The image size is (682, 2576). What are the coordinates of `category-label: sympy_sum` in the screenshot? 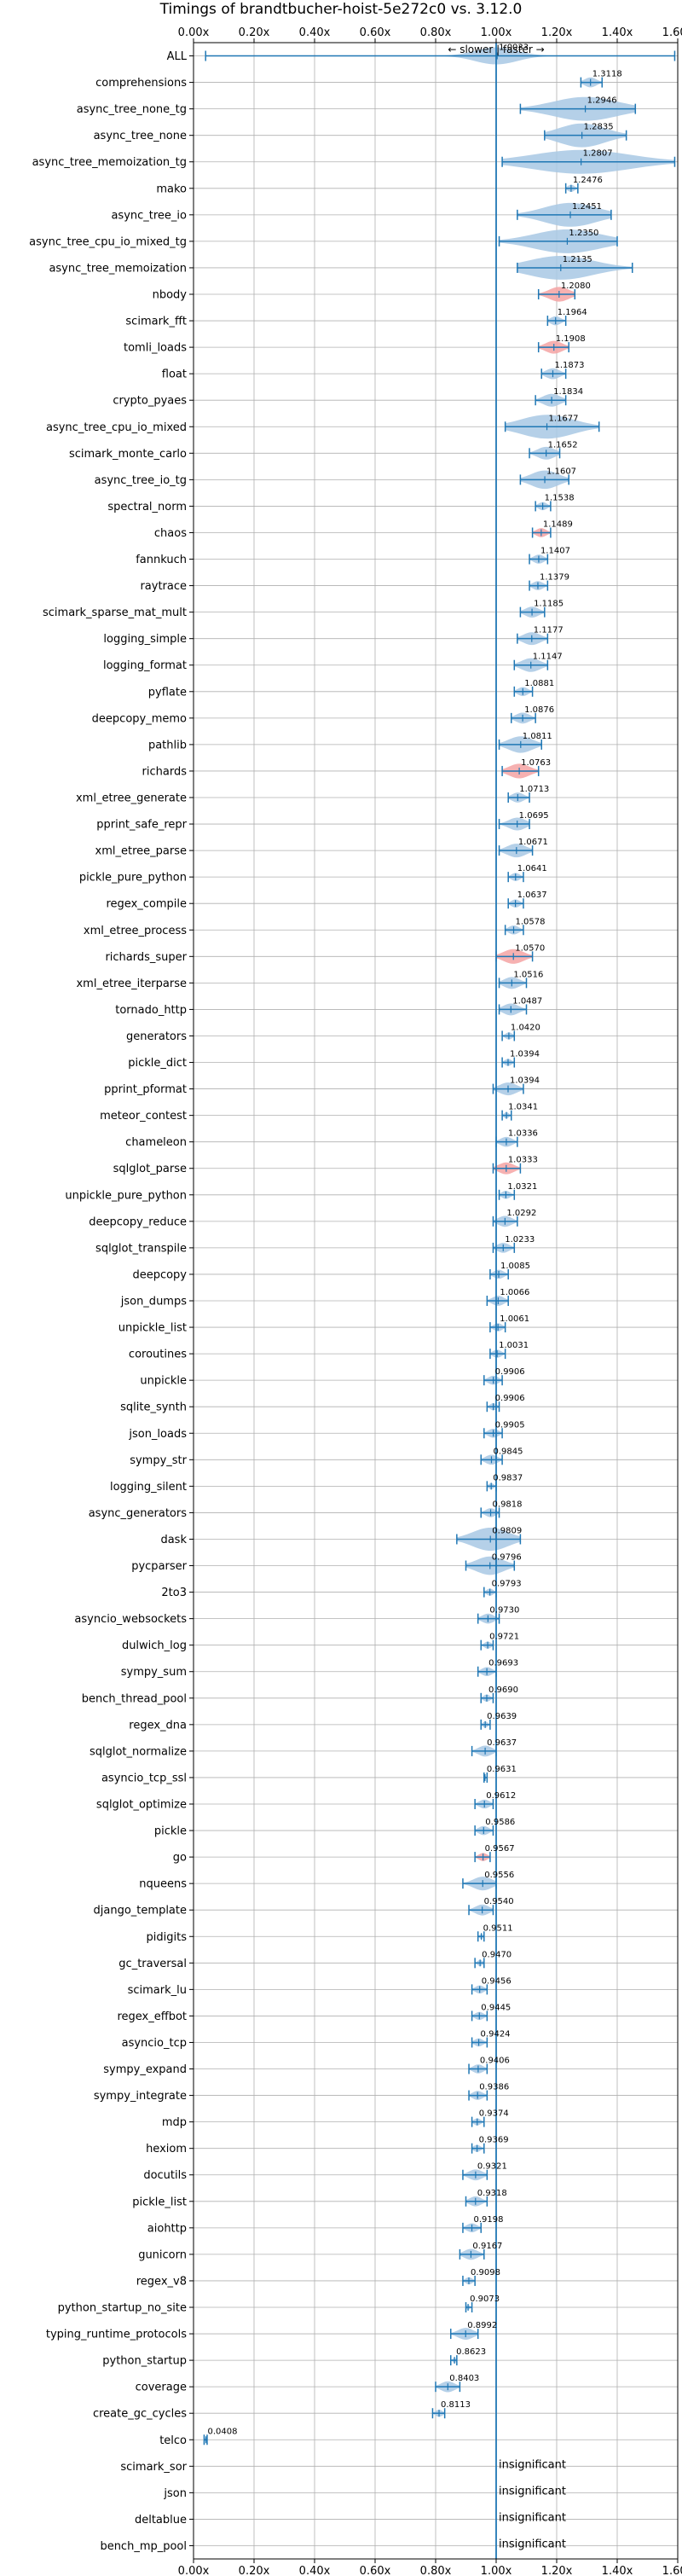 It's located at (154, 1672).